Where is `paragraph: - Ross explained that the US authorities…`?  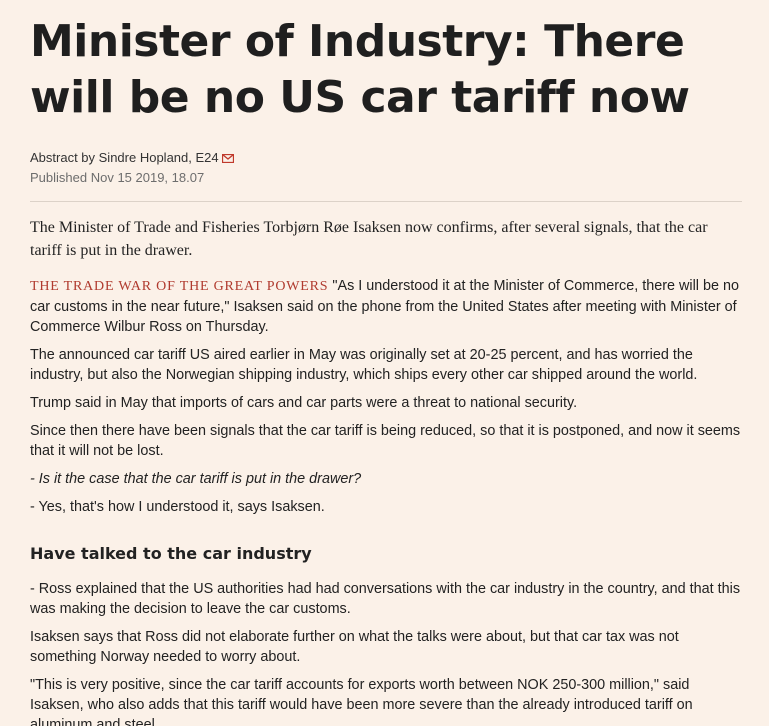
paragraph: - Ross explained that the US authorities… is located at coordinates (385, 599).